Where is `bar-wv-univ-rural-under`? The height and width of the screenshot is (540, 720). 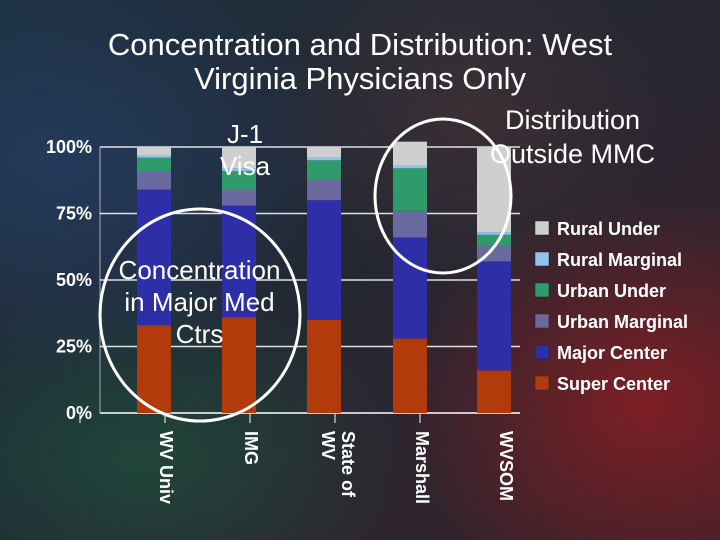 bar-wv-univ-rural-under is located at coordinates (154, 151).